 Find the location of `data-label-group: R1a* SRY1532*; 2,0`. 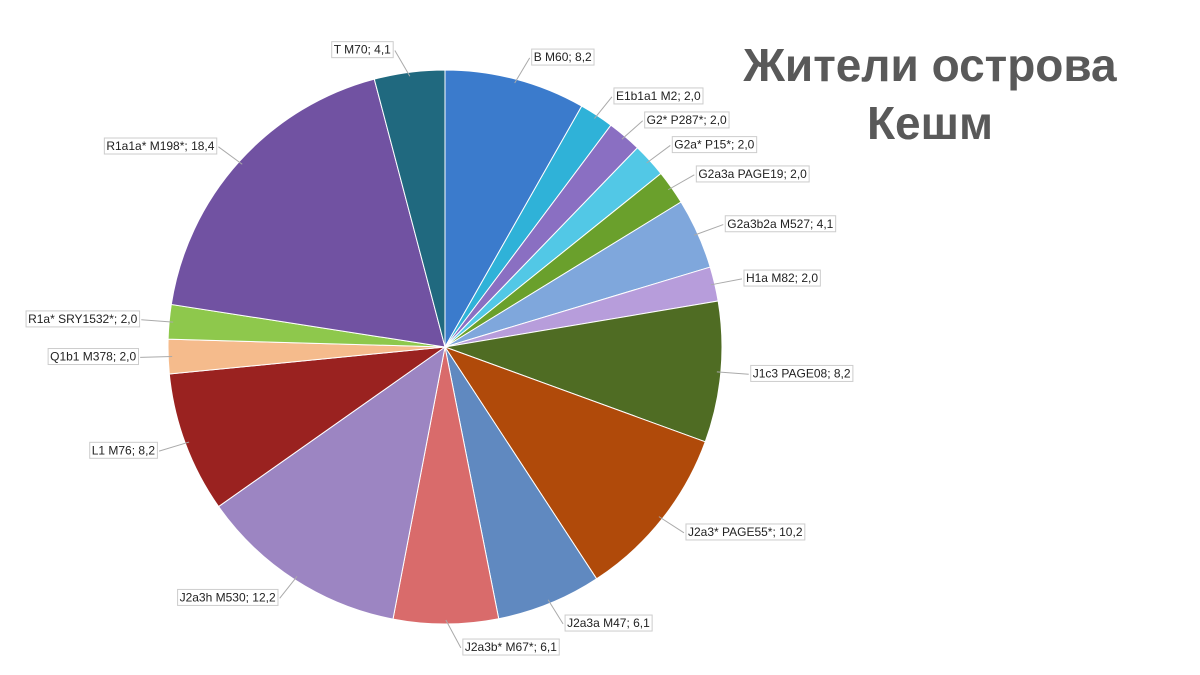

data-label-group: R1a* SRY1532*; 2,0 is located at coordinates (83, 319).